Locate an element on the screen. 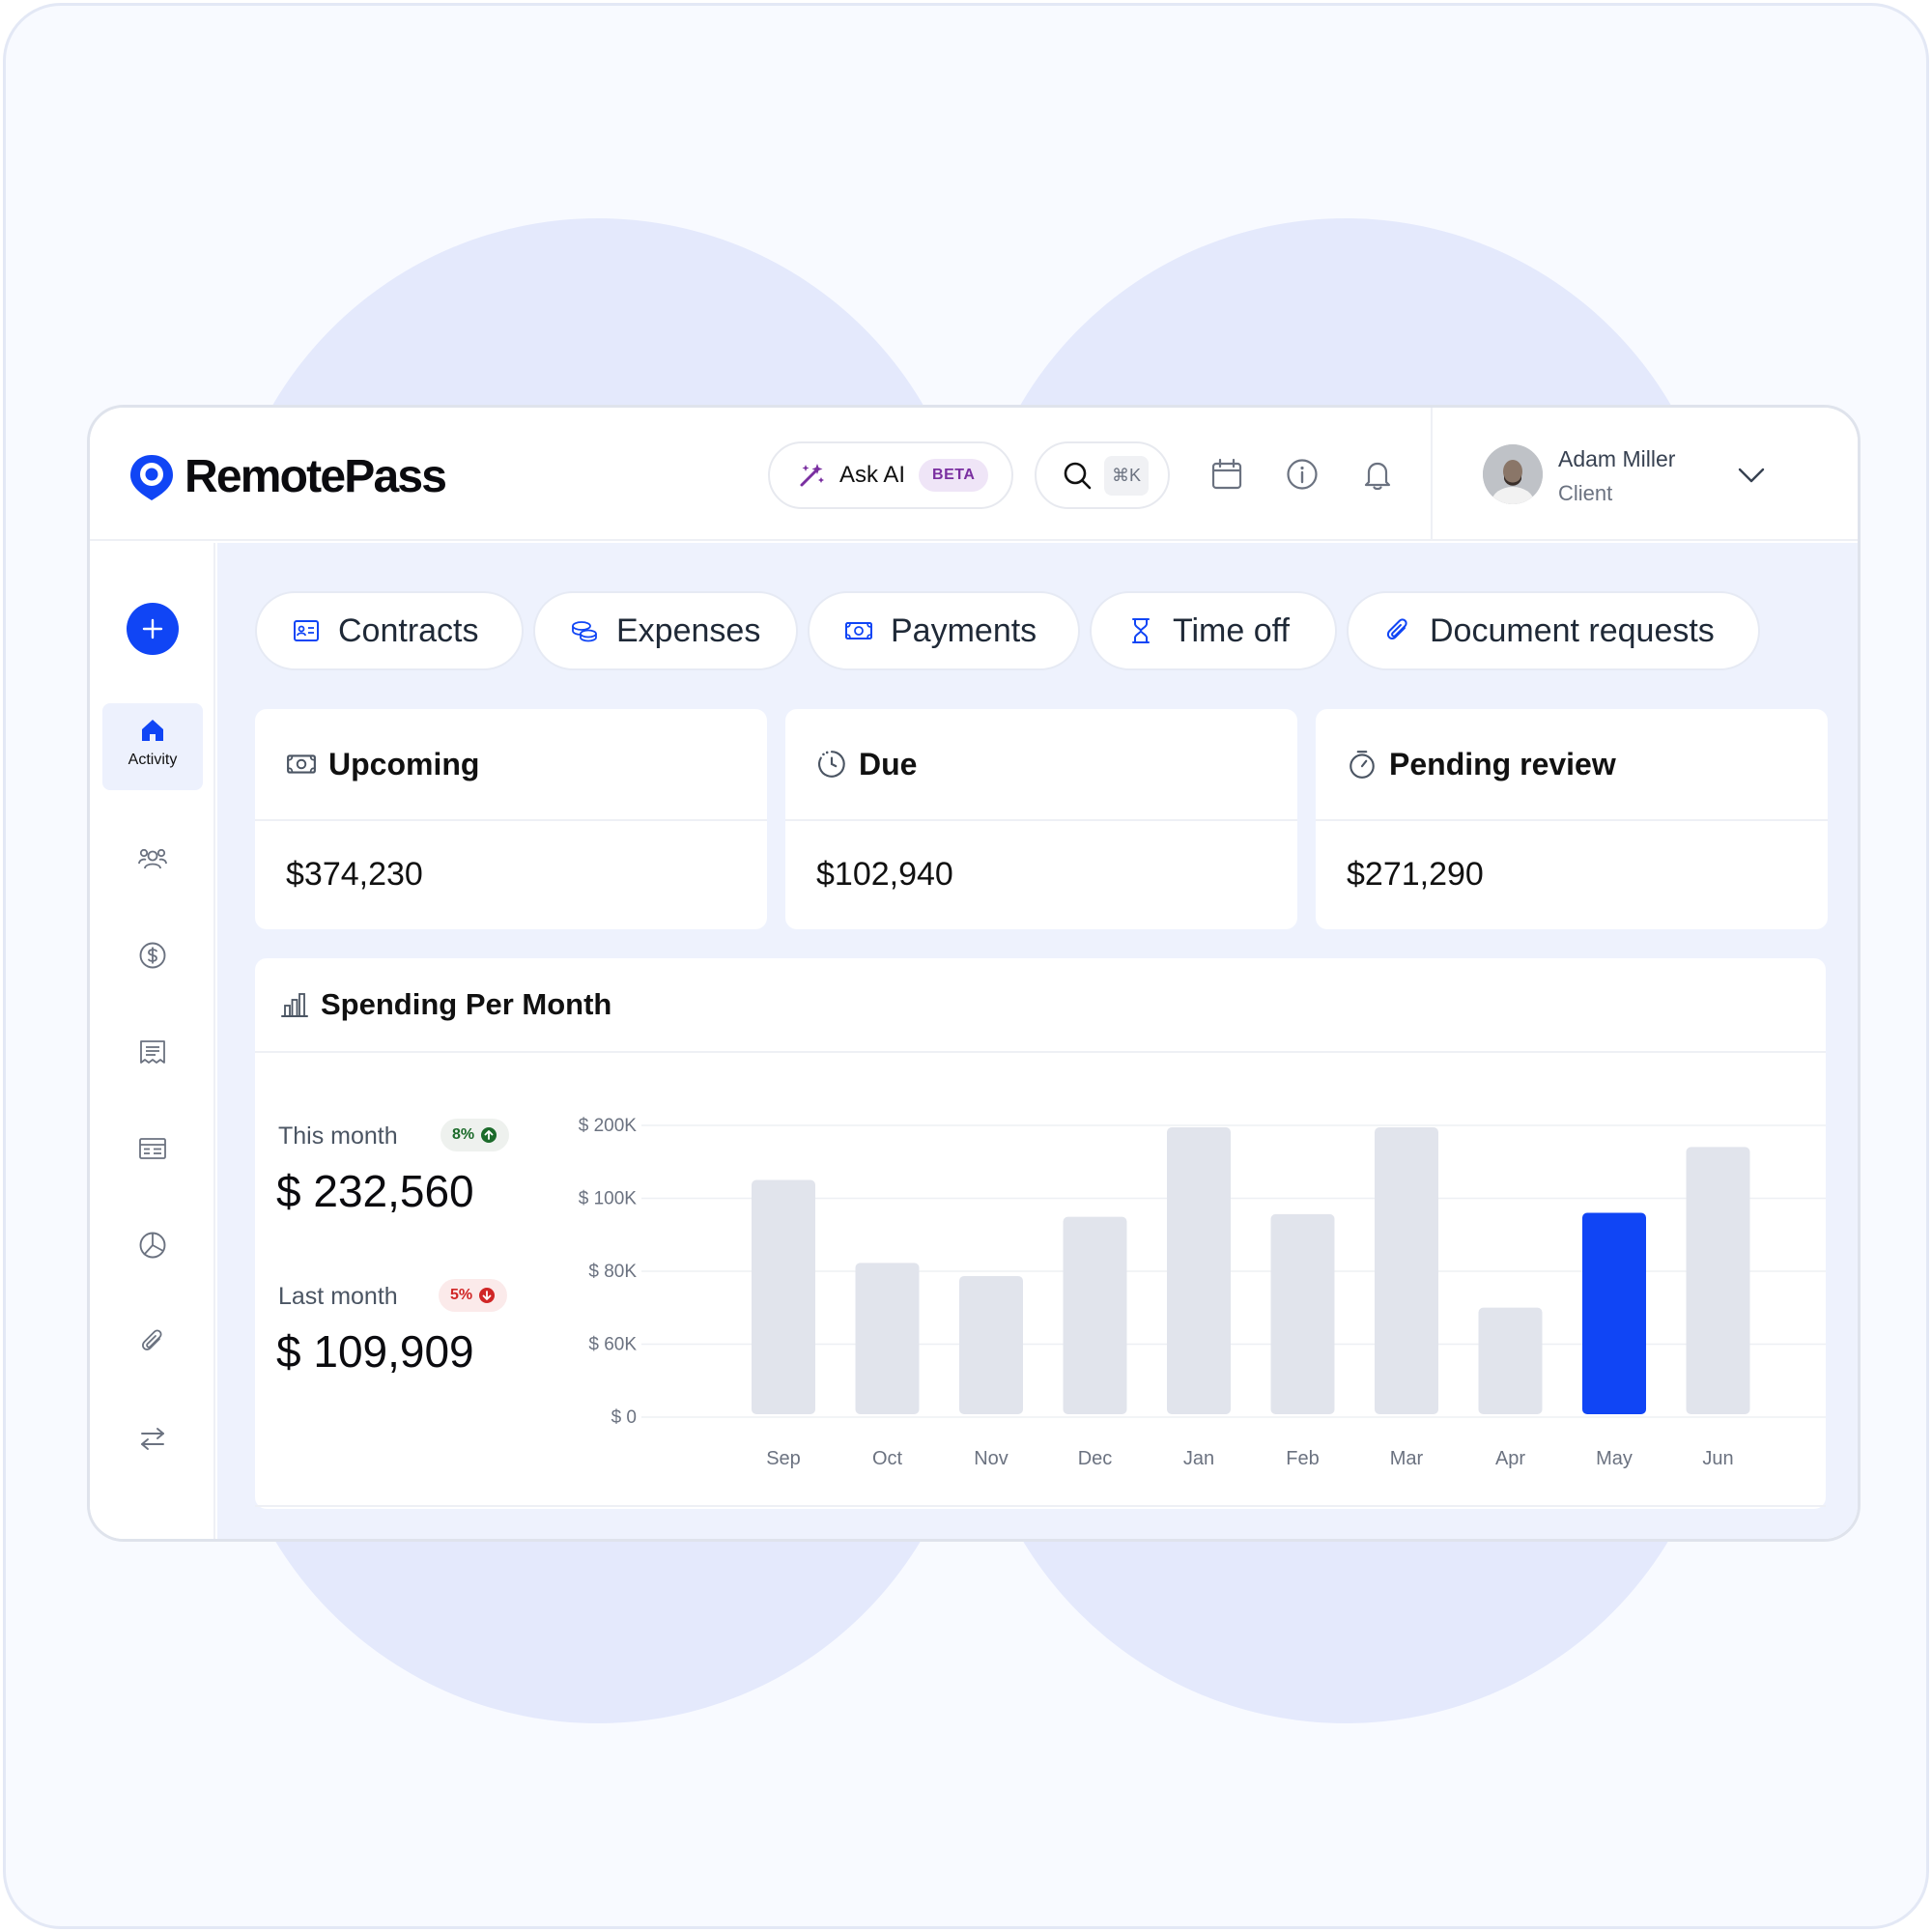  tab-label: Contracts is located at coordinates (408, 630).